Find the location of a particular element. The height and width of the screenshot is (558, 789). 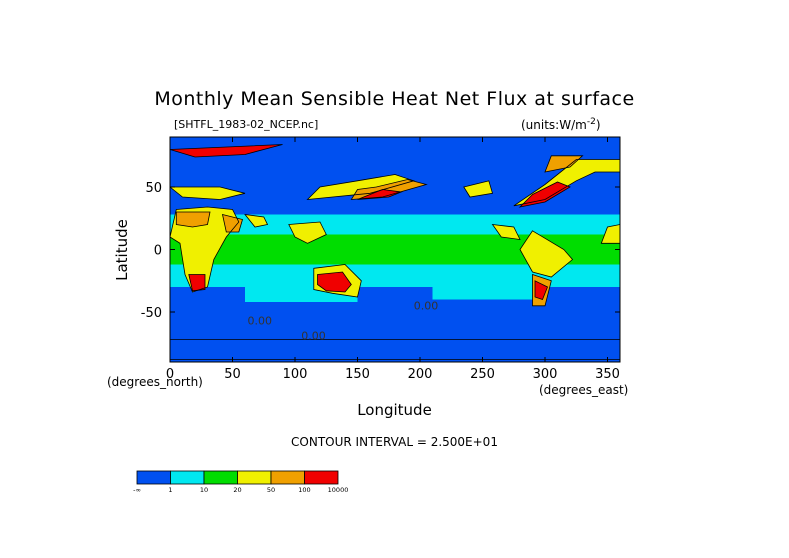

x-tick-label: 350 is located at coordinates (607, 374).